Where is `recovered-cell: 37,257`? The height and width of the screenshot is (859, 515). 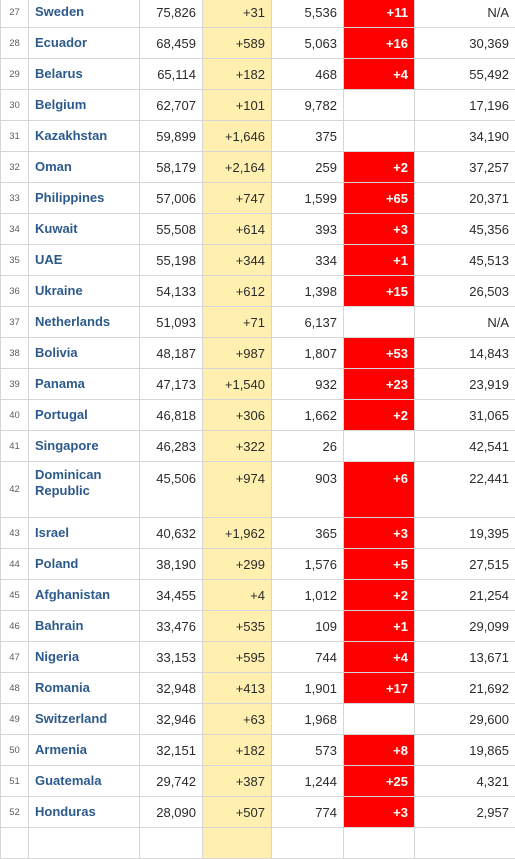 recovered-cell: 37,257 is located at coordinates (465, 167).